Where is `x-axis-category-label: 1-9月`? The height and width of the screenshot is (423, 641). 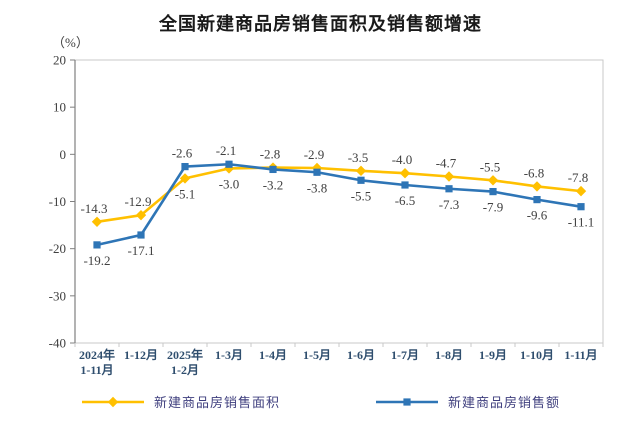
x-axis-category-label: 1-9月 is located at coordinates (493, 355).